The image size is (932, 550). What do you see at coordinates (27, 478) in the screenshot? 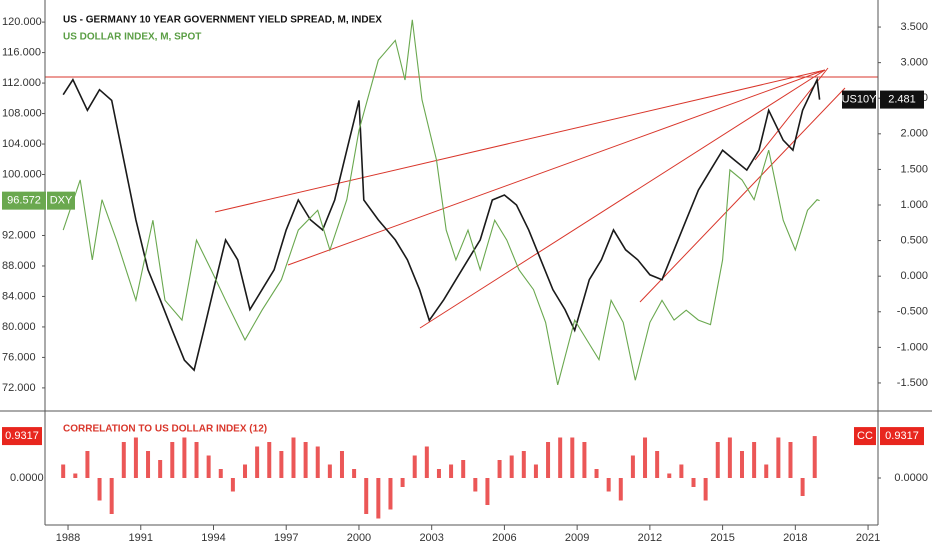
I see `y-tick-label: 0.0000` at bounding box center [27, 478].